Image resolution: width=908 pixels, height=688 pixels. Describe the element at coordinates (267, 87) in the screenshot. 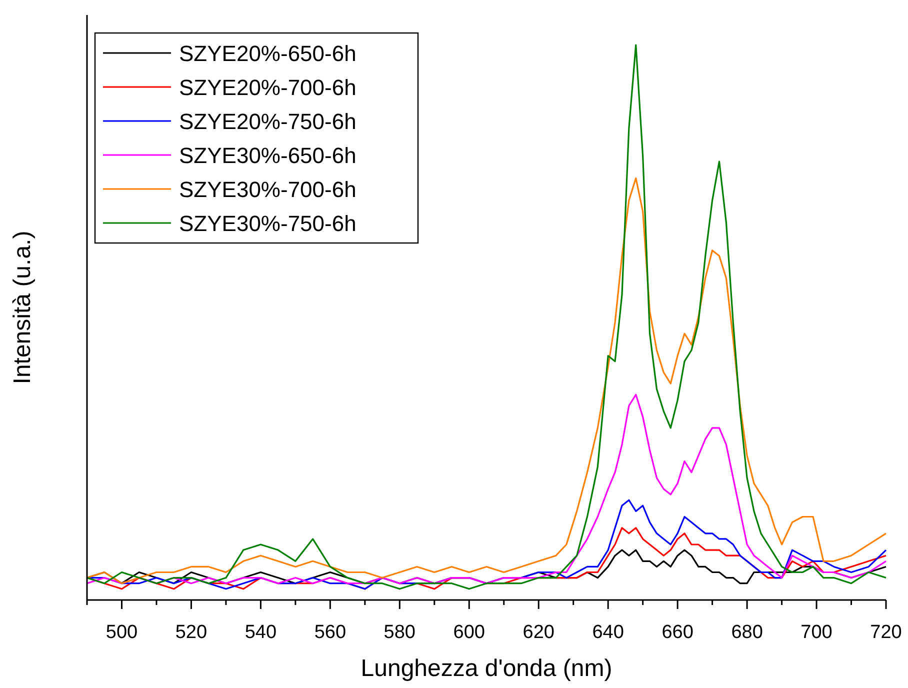

I see `legend-label: SZYE20%-700-6h` at that location.